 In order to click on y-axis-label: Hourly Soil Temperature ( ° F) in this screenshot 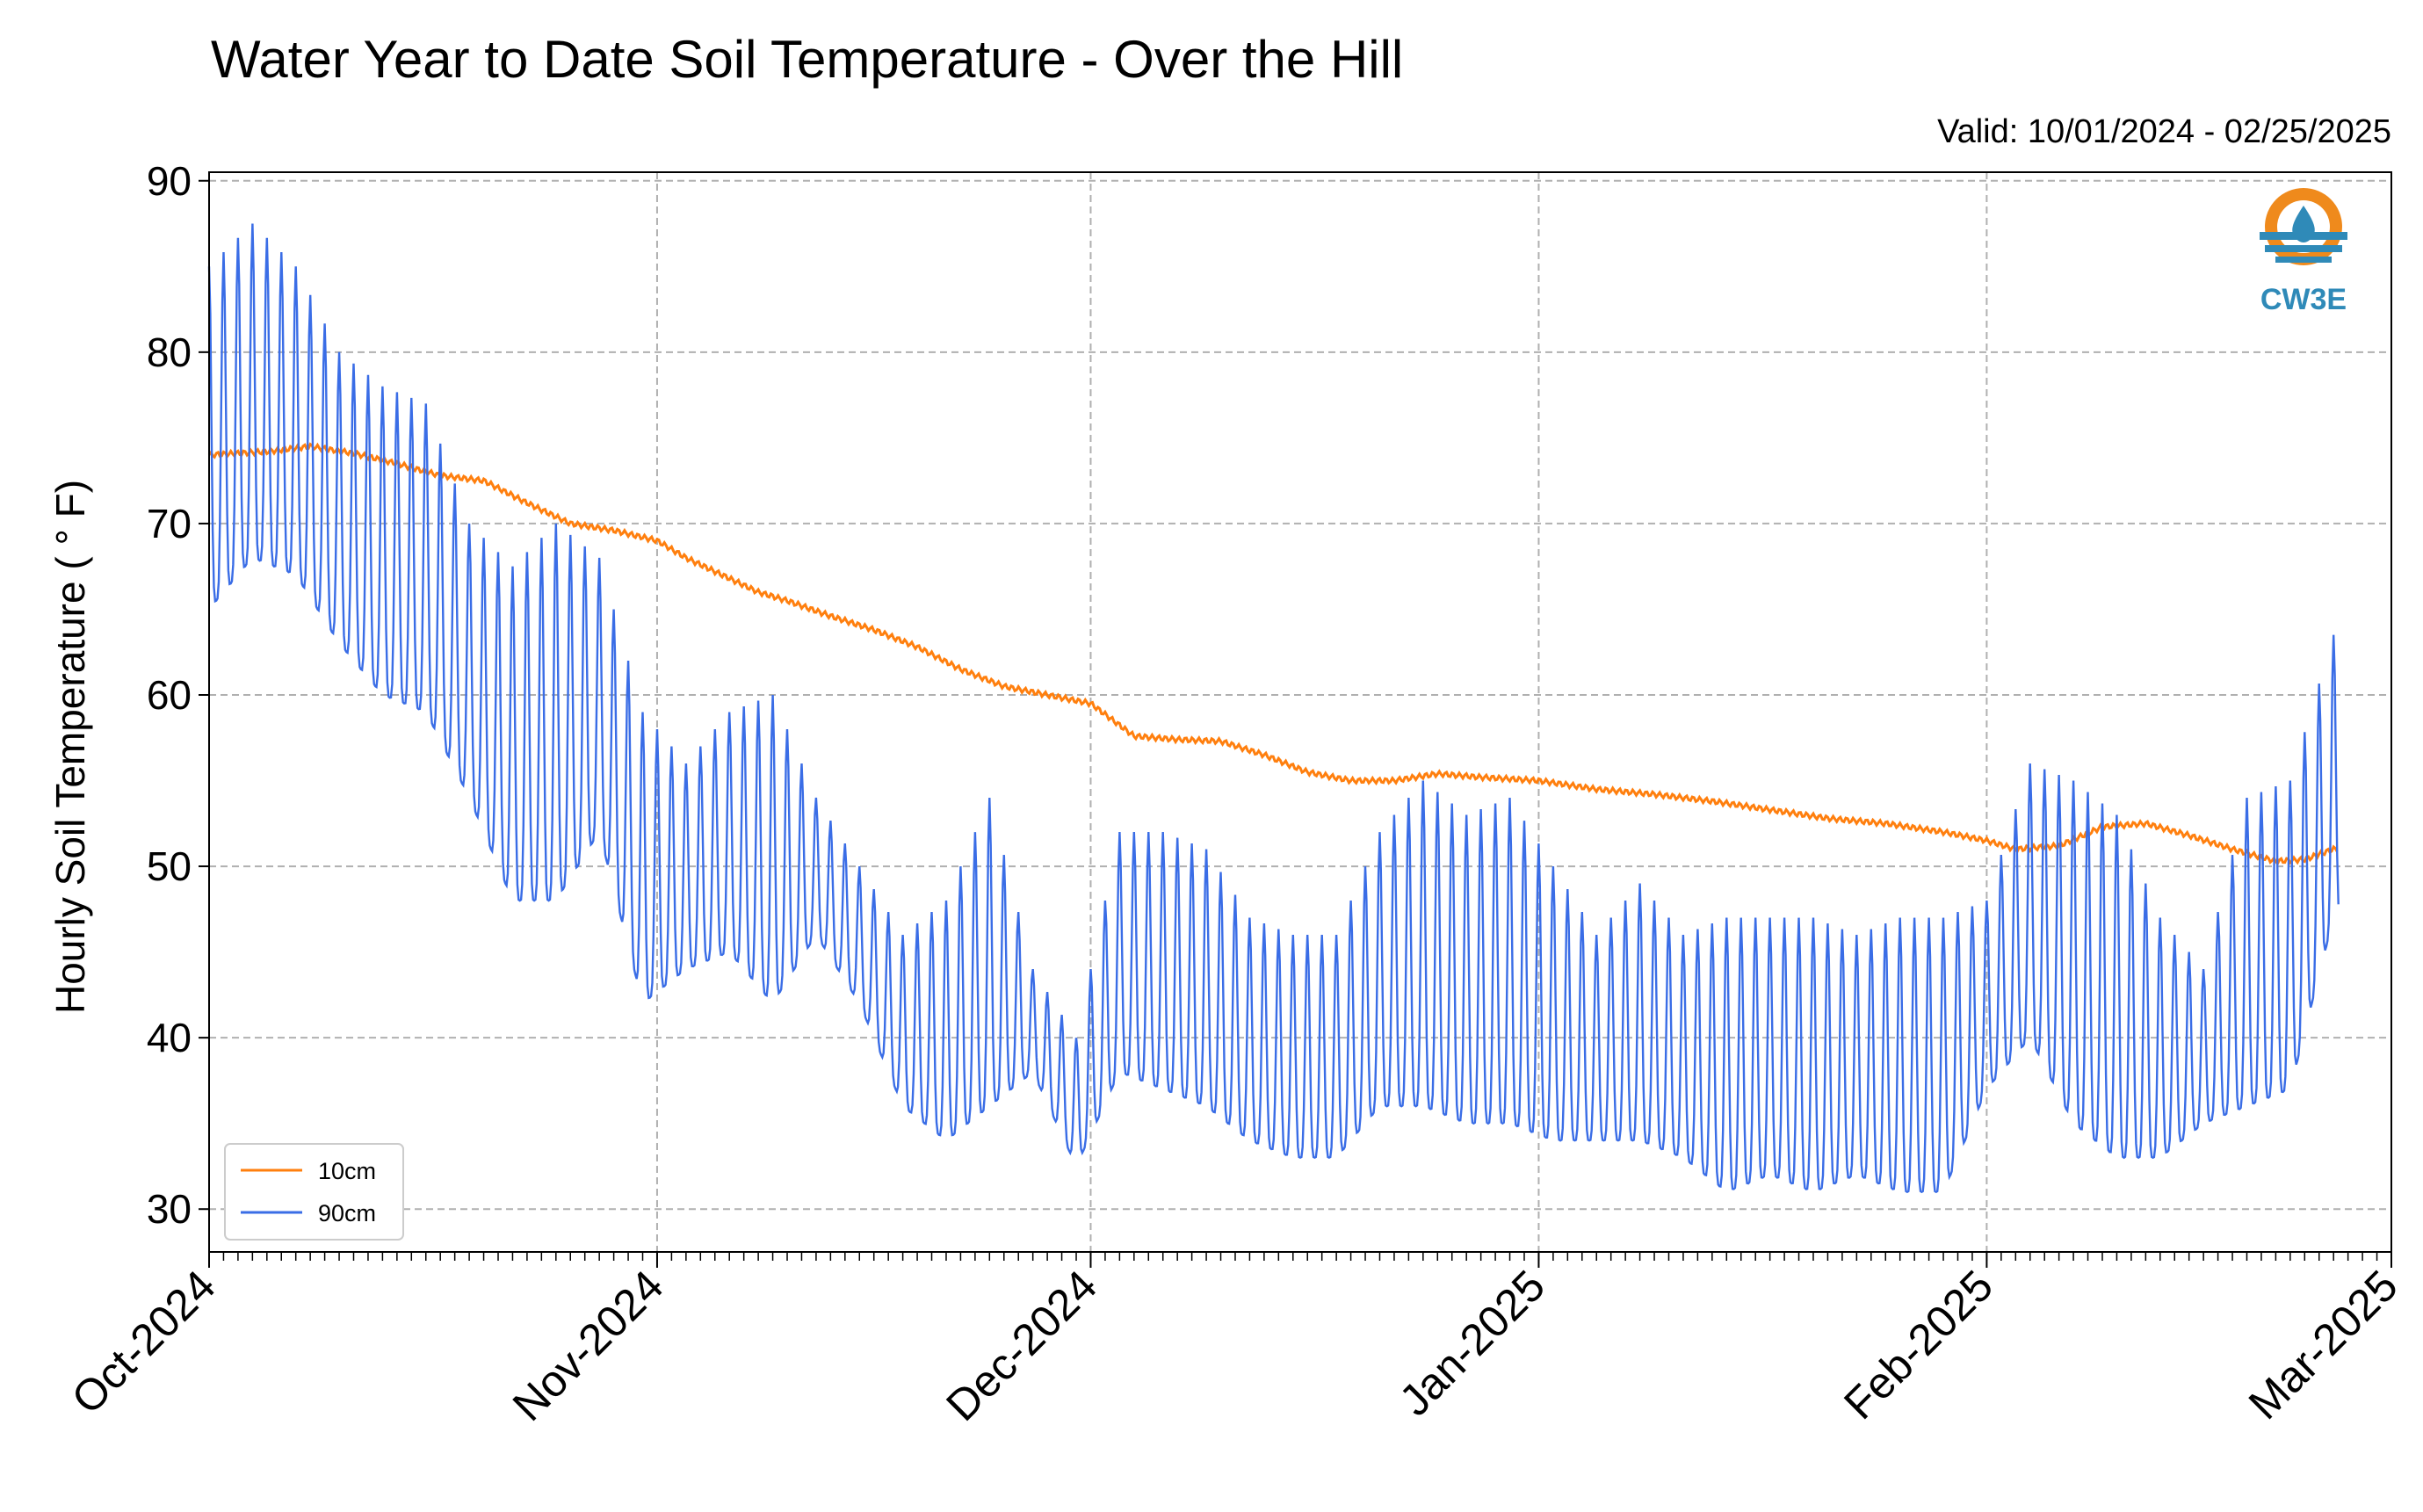, I will do `click(70, 747)`.